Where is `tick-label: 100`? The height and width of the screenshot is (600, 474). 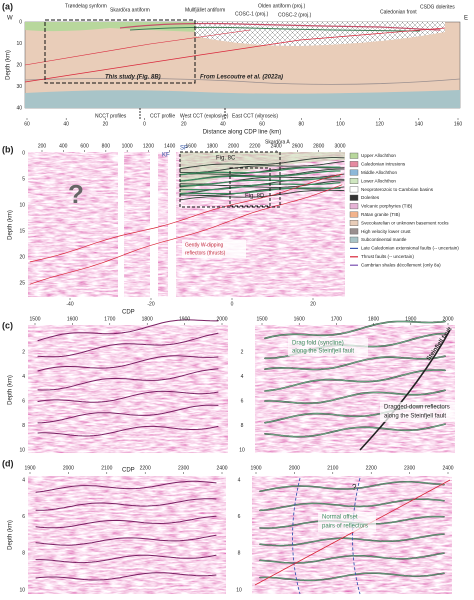 tick-label: 100 is located at coordinates (340, 124).